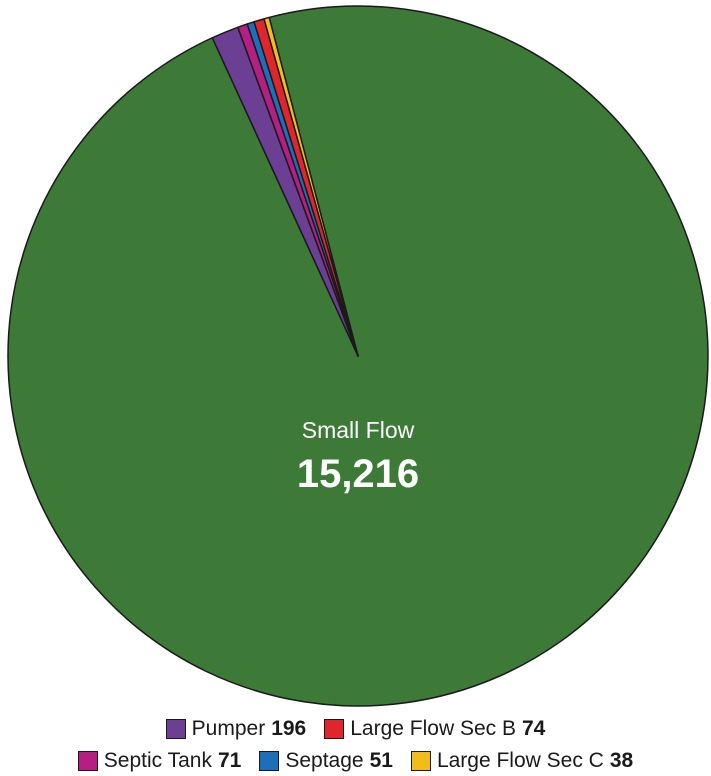  What do you see at coordinates (87, 761) in the screenshot?
I see `legend-swatch-septic-tank` at bounding box center [87, 761].